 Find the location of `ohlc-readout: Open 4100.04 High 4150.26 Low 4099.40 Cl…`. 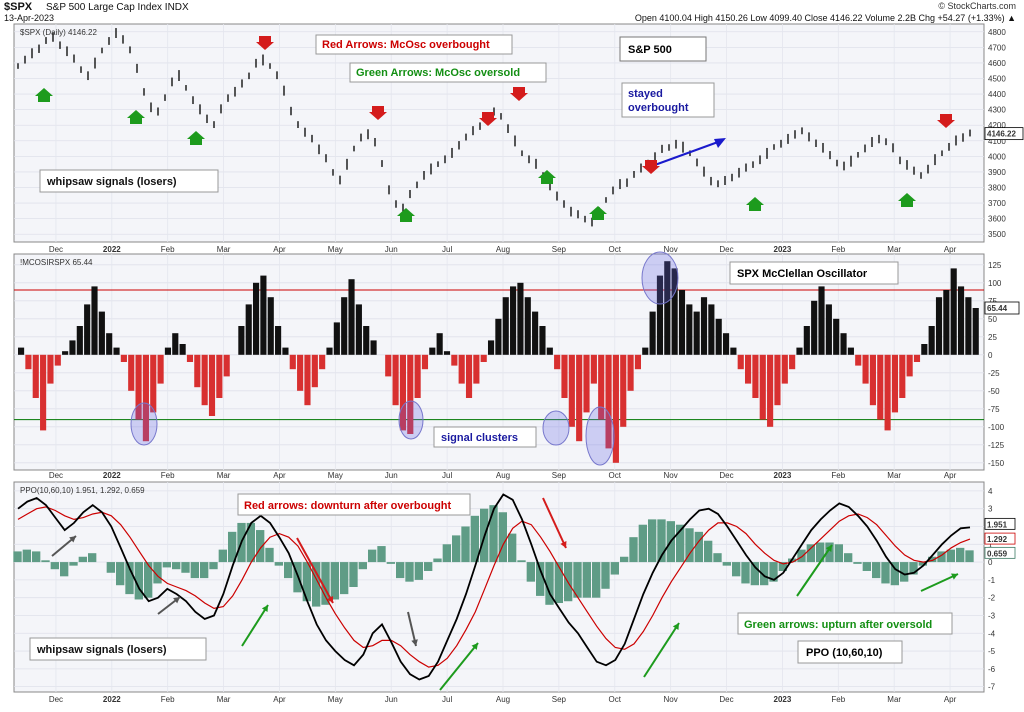

ohlc-readout: Open 4100.04 High 4150.26 Low 4099.40 Cl… is located at coordinates (825, 18).